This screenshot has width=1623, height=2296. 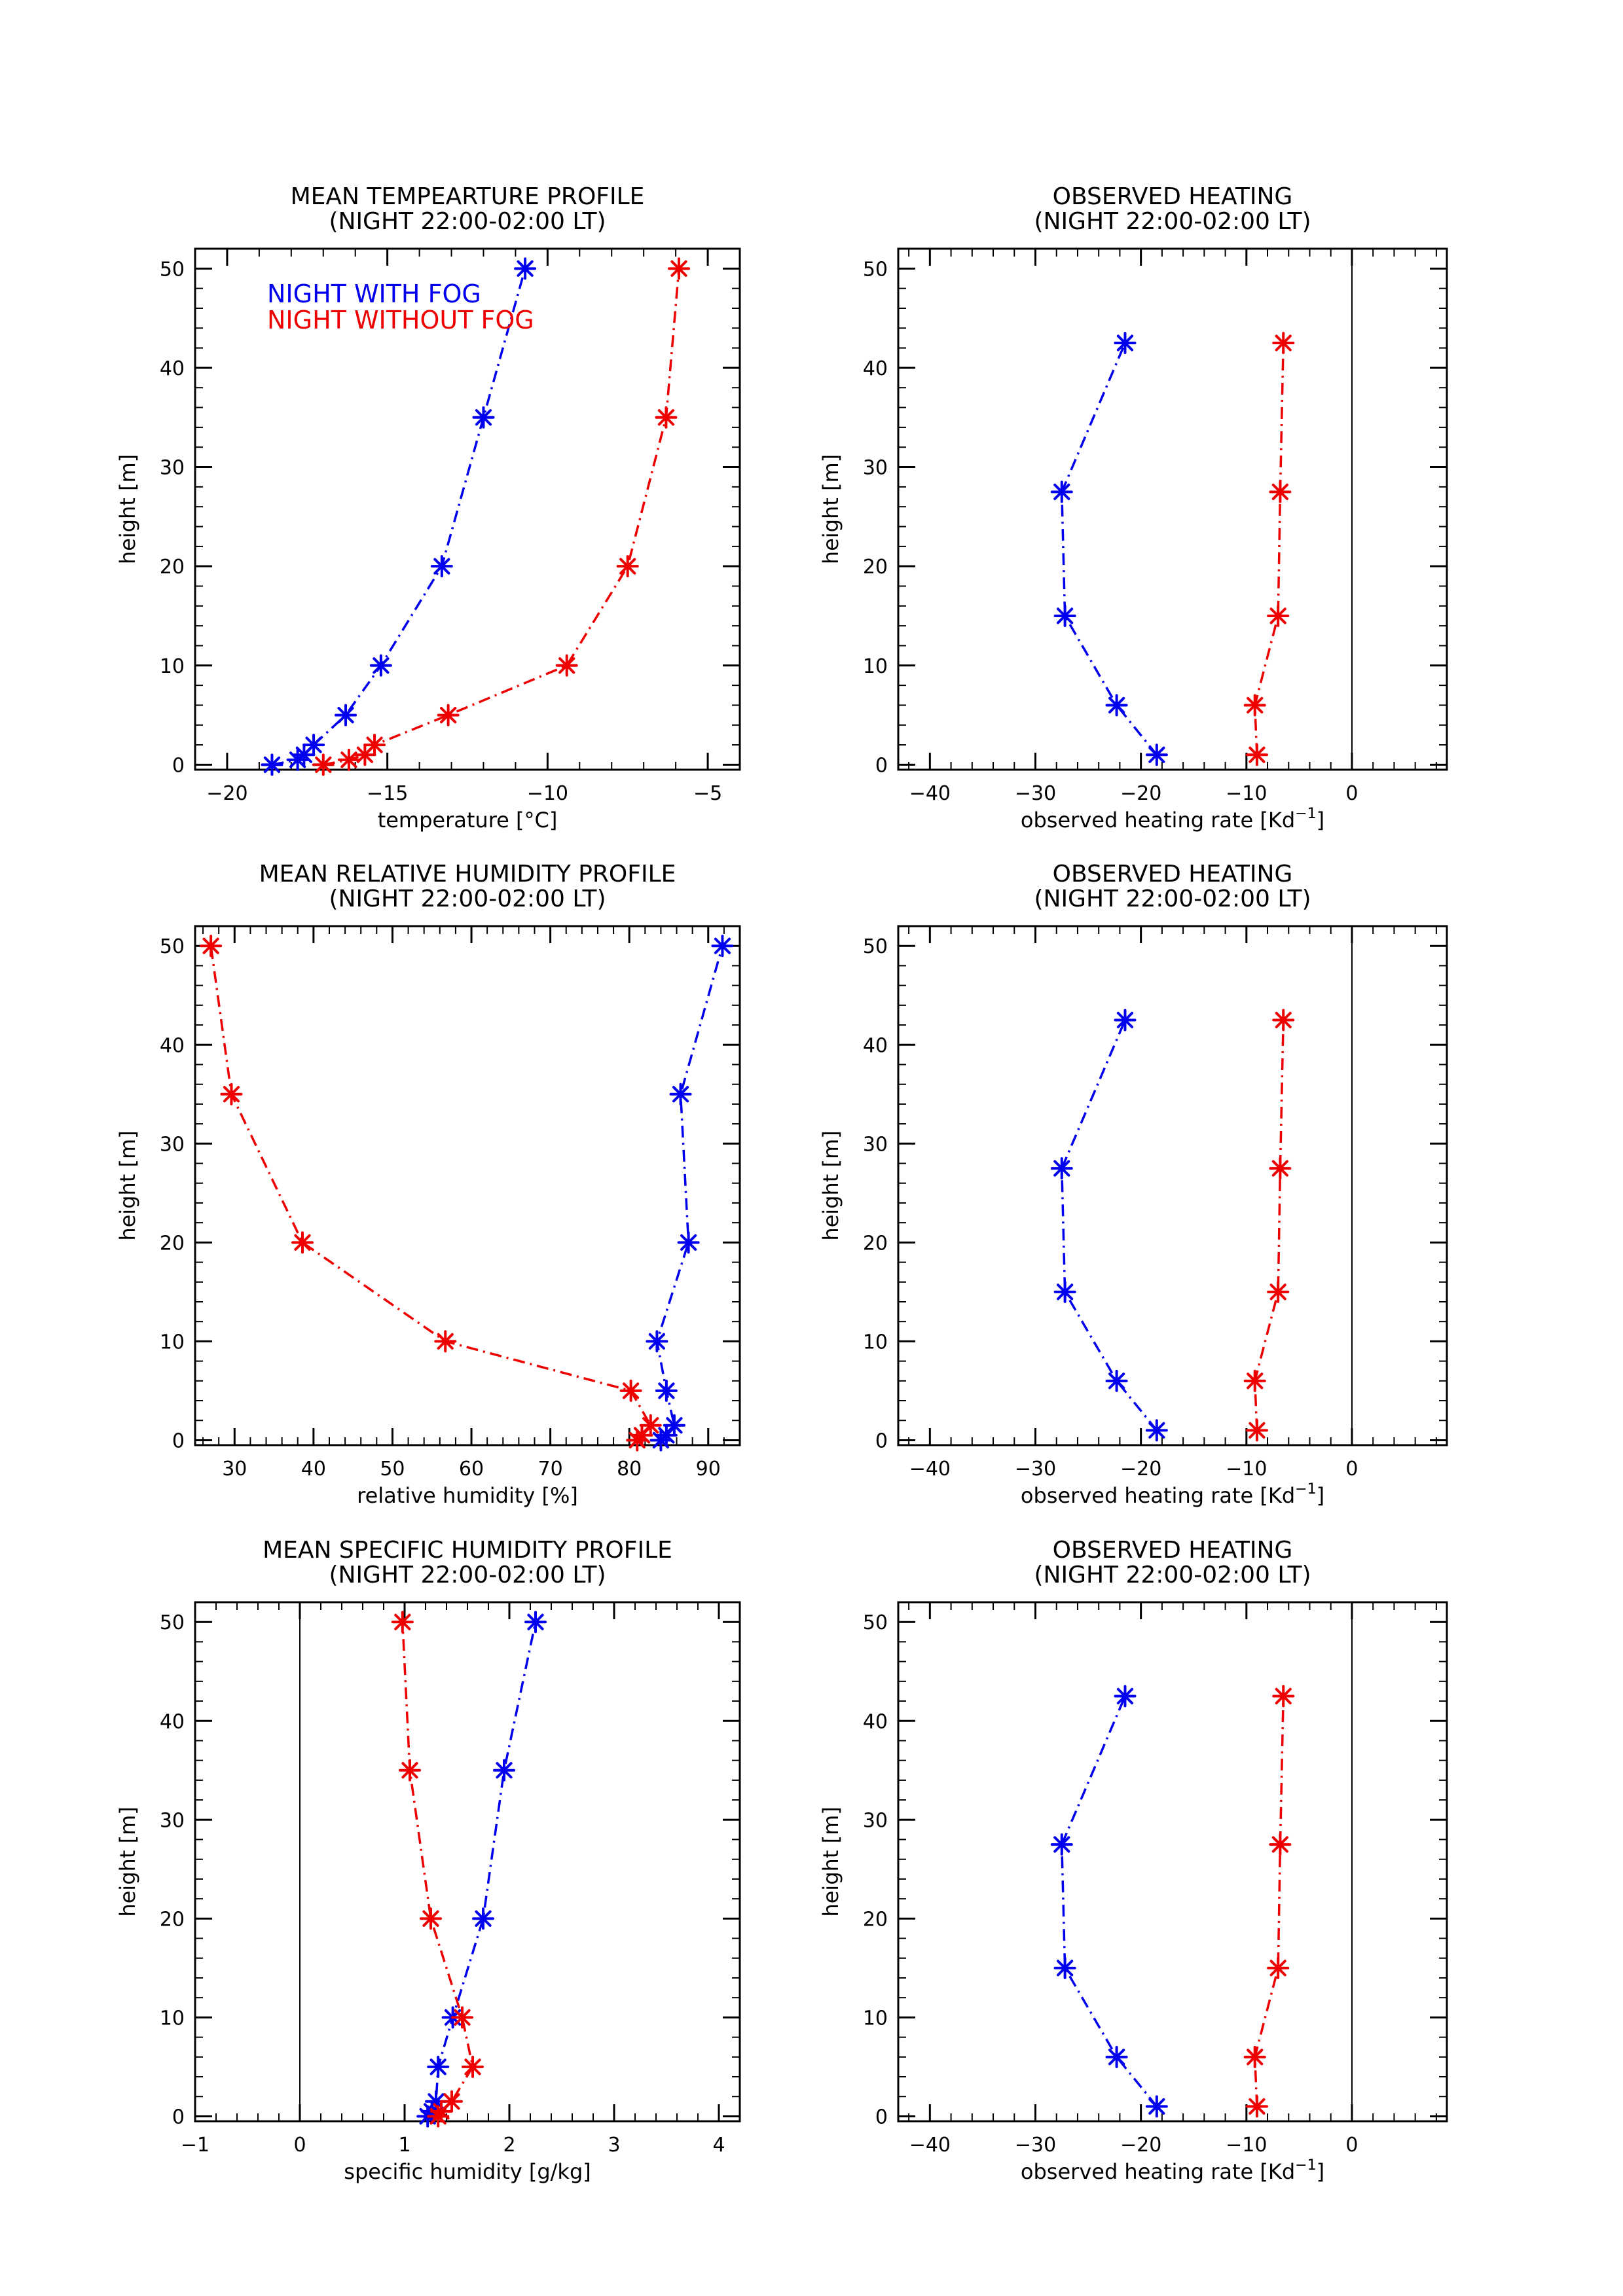 I want to click on x-axis-label-end: ], so click(x=1320, y=820).